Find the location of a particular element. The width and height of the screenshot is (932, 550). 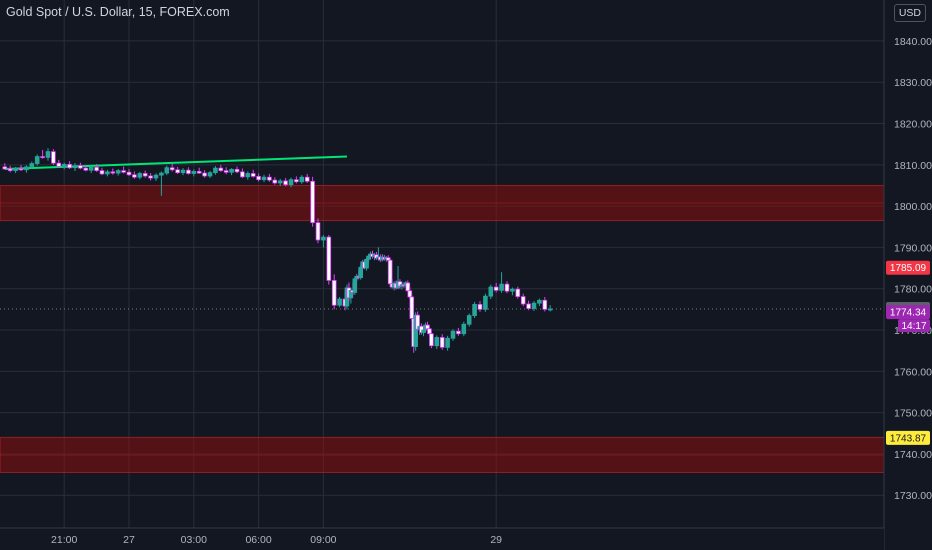

price-tag-label: 1774.34 is located at coordinates (908, 313).